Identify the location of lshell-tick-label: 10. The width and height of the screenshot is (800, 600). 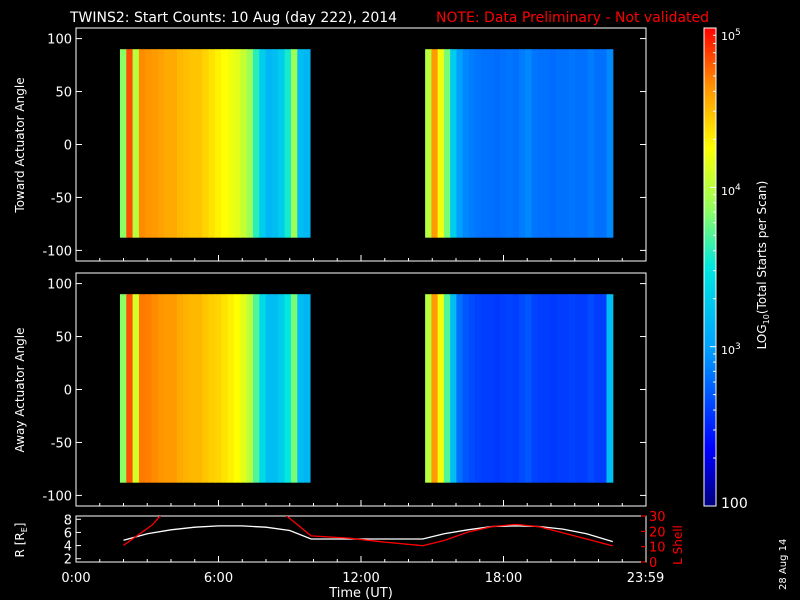
(657, 548).